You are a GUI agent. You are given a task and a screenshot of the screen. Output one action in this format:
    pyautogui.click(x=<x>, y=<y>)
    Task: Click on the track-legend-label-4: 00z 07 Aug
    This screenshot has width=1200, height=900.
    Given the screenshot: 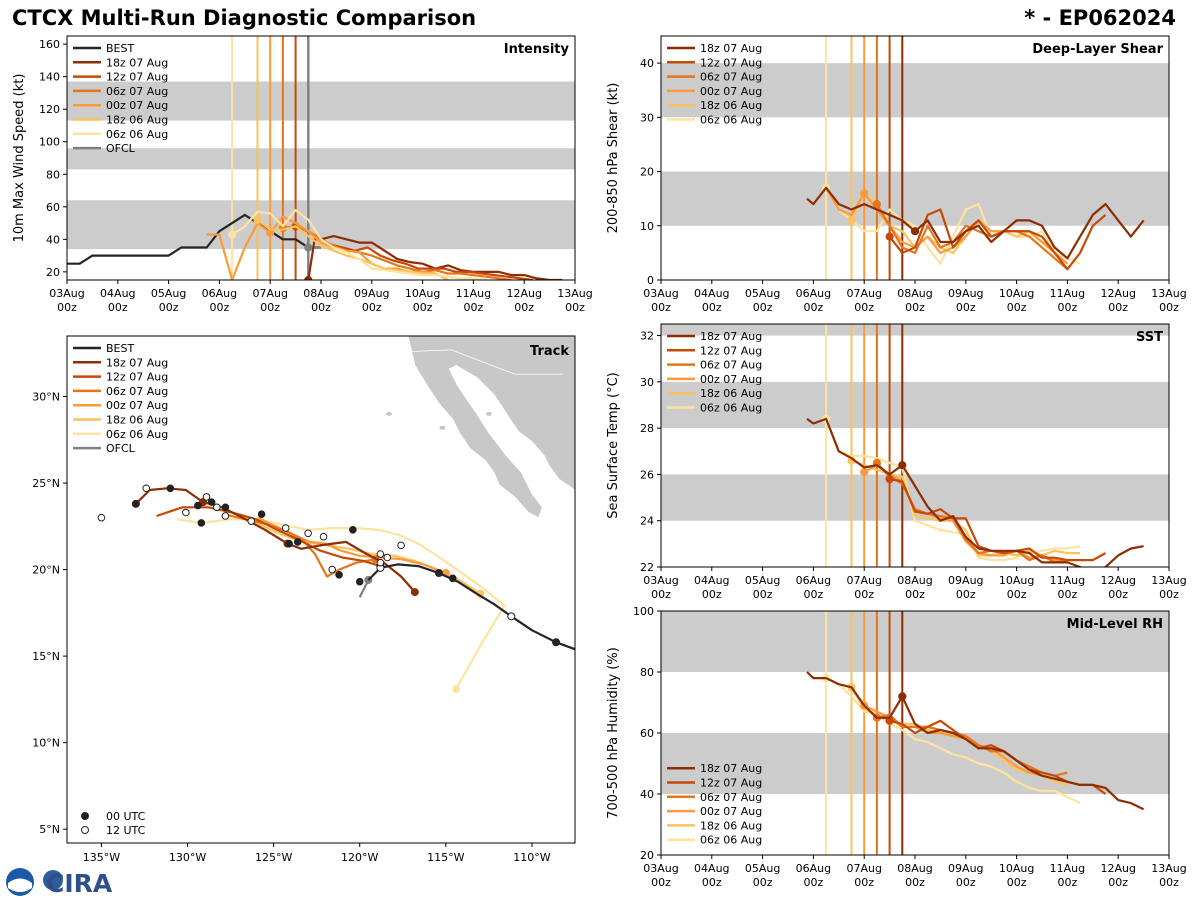 What is the action you would take?
    pyautogui.click(x=137, y=405)
    